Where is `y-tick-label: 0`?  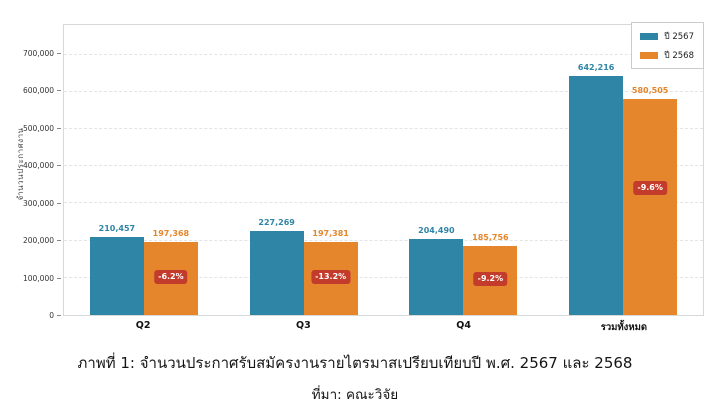 y-tick-label: 0 is located at coordinates (55, 315).